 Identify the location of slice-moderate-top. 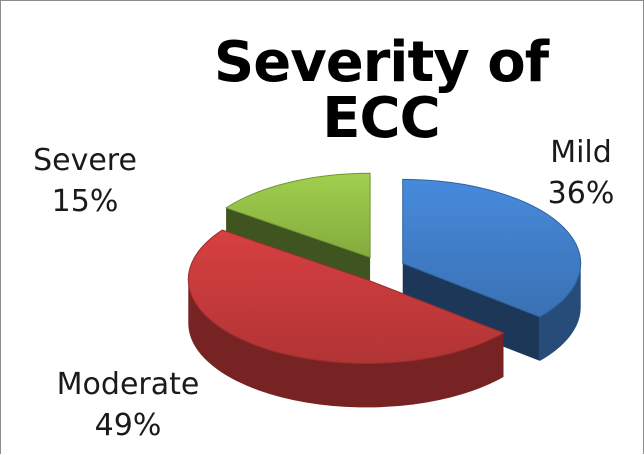
(346, 296).